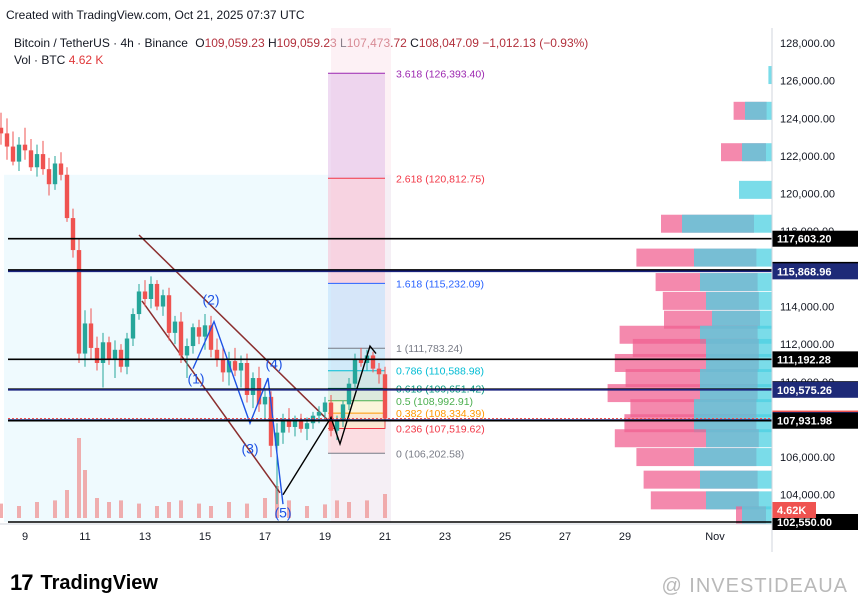 The width and height of the screenshot is (858, 612). I want to click on y-tick-label: 106,000.00, so click(807, 458).